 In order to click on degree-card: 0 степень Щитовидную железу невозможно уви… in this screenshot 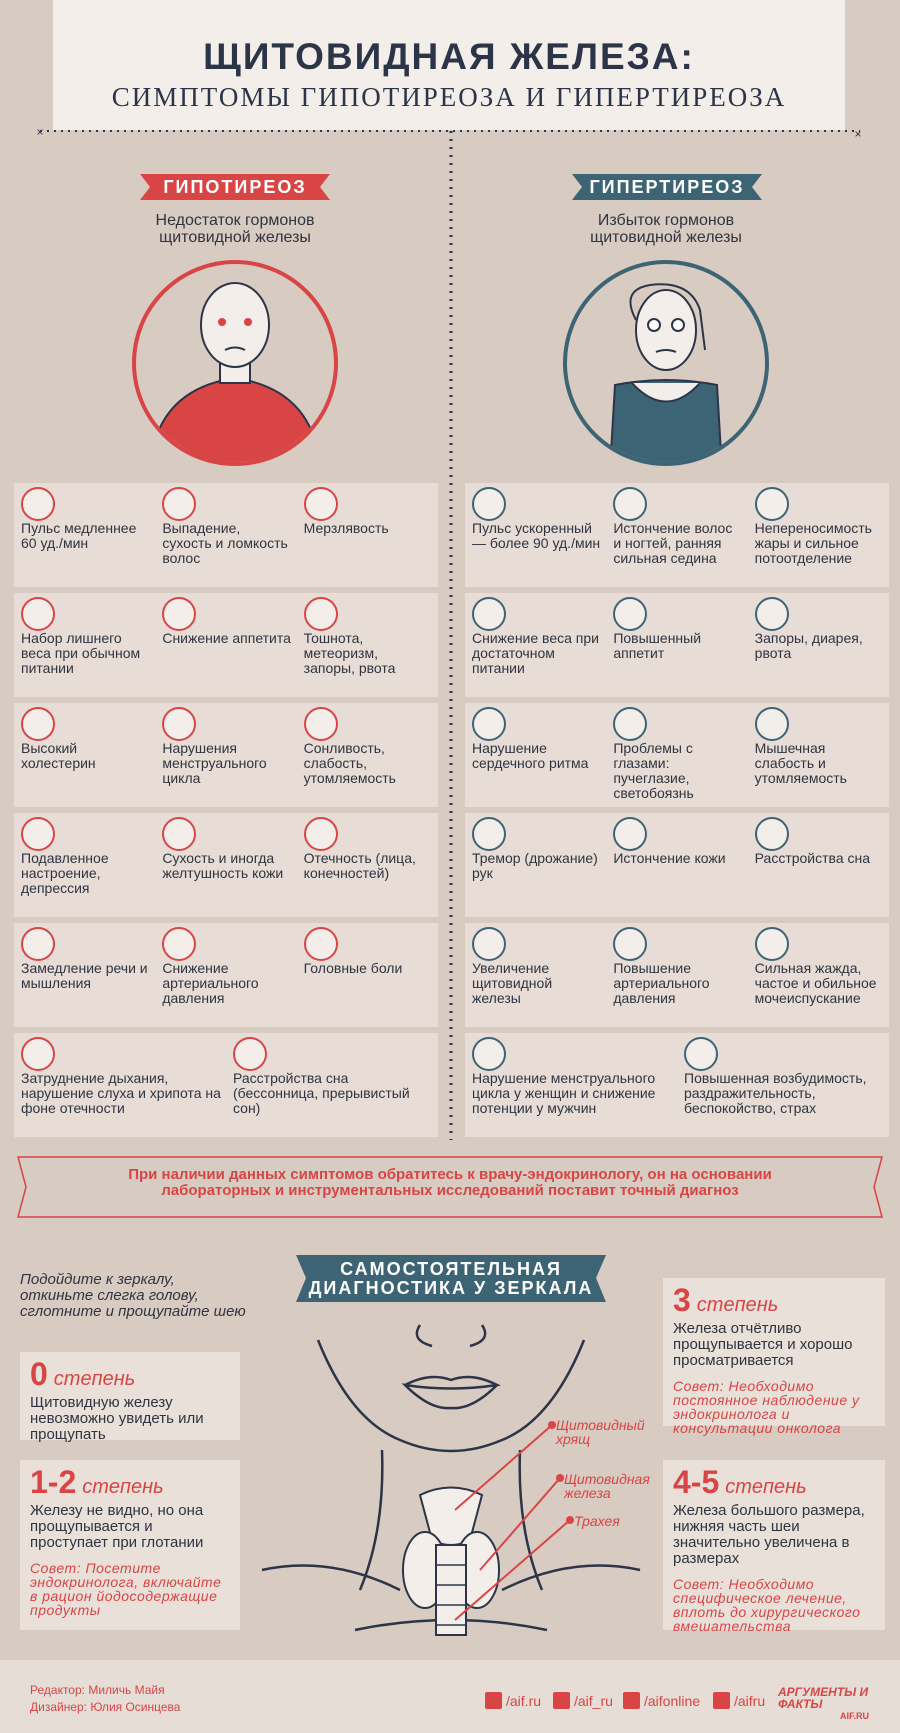, I will do `click(130, 1397)`.